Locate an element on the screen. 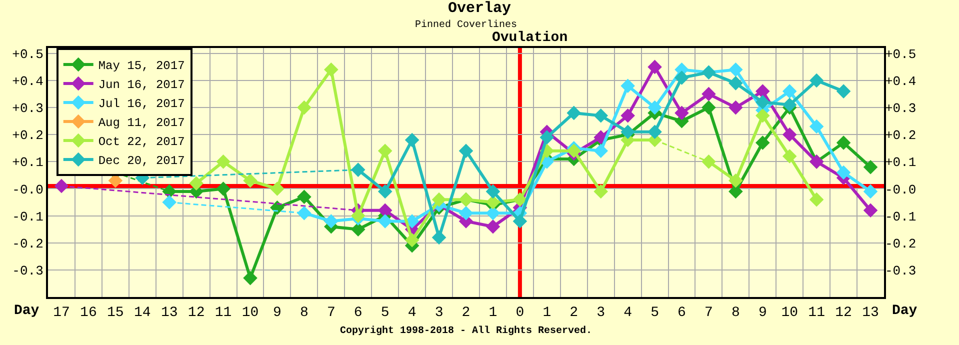 The width and height of the screenshot is (959, 345). x-tick-label: 10 is located at coordinates (250, 312).